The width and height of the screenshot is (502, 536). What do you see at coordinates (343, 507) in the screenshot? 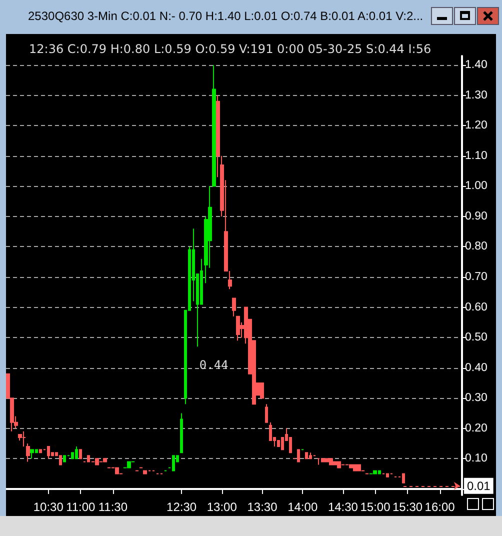
I see `x-tick-label: 14:30` at bounding box center [343, 507].